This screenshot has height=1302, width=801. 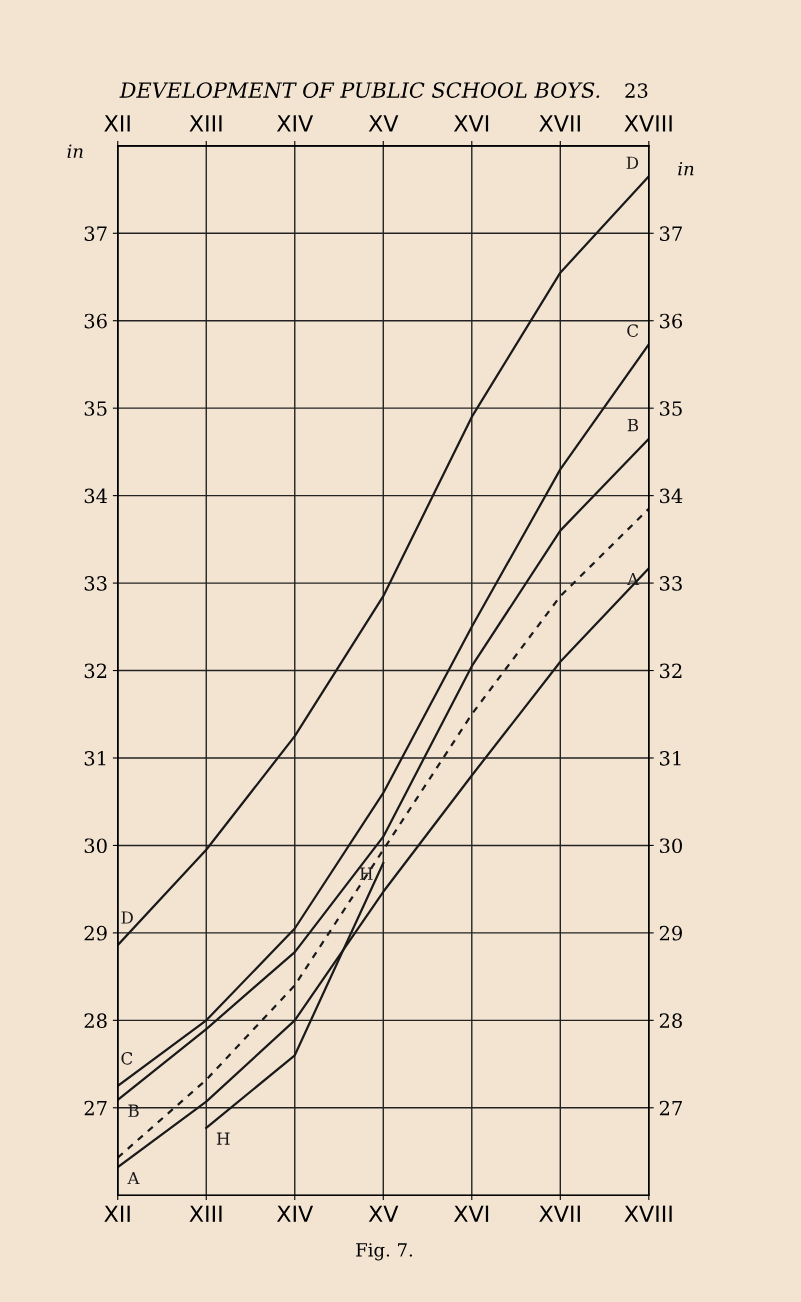 What do you see at coordinates (383, 123) in the screenshot?
I see `category-label: XV` at bounding box center [383, 123].